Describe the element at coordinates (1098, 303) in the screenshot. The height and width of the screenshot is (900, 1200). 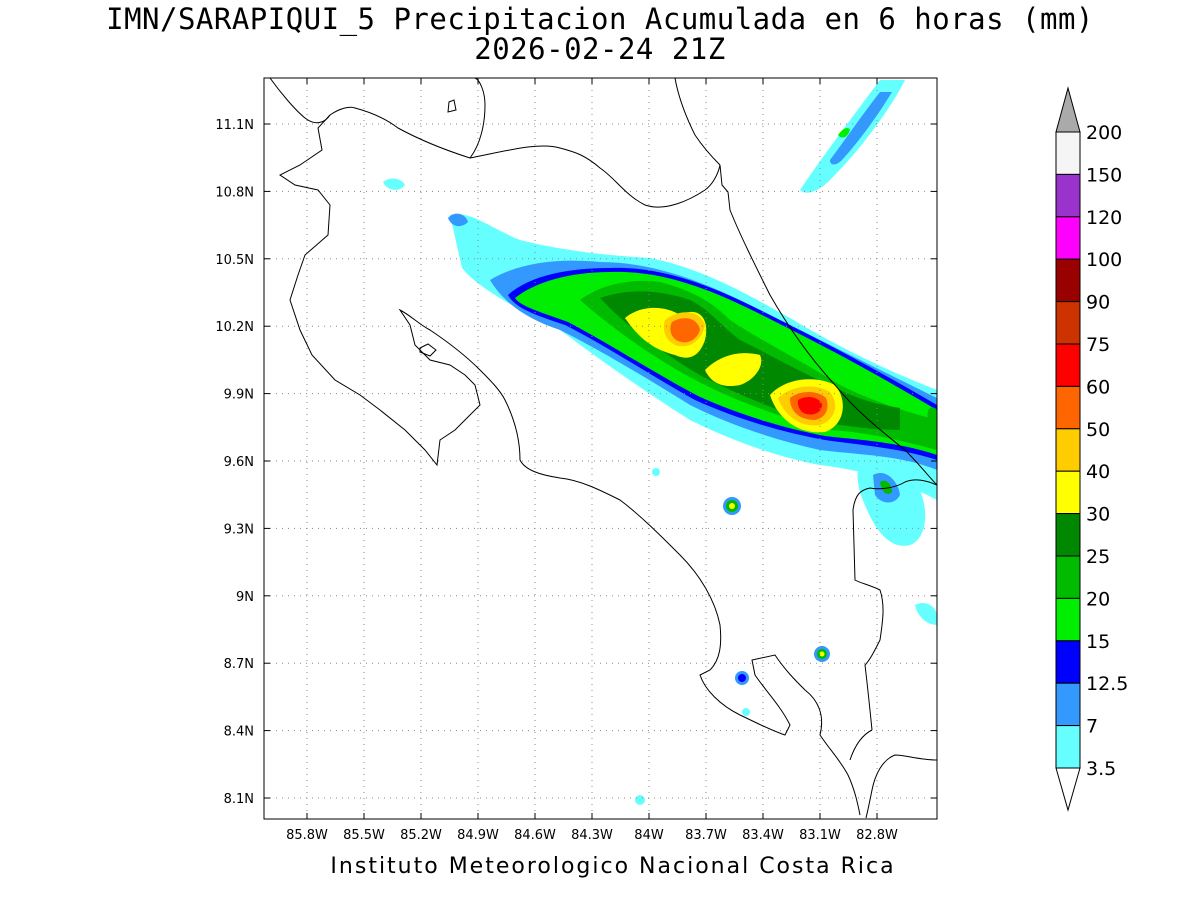
I see `colorbar-label: 90` at that location.